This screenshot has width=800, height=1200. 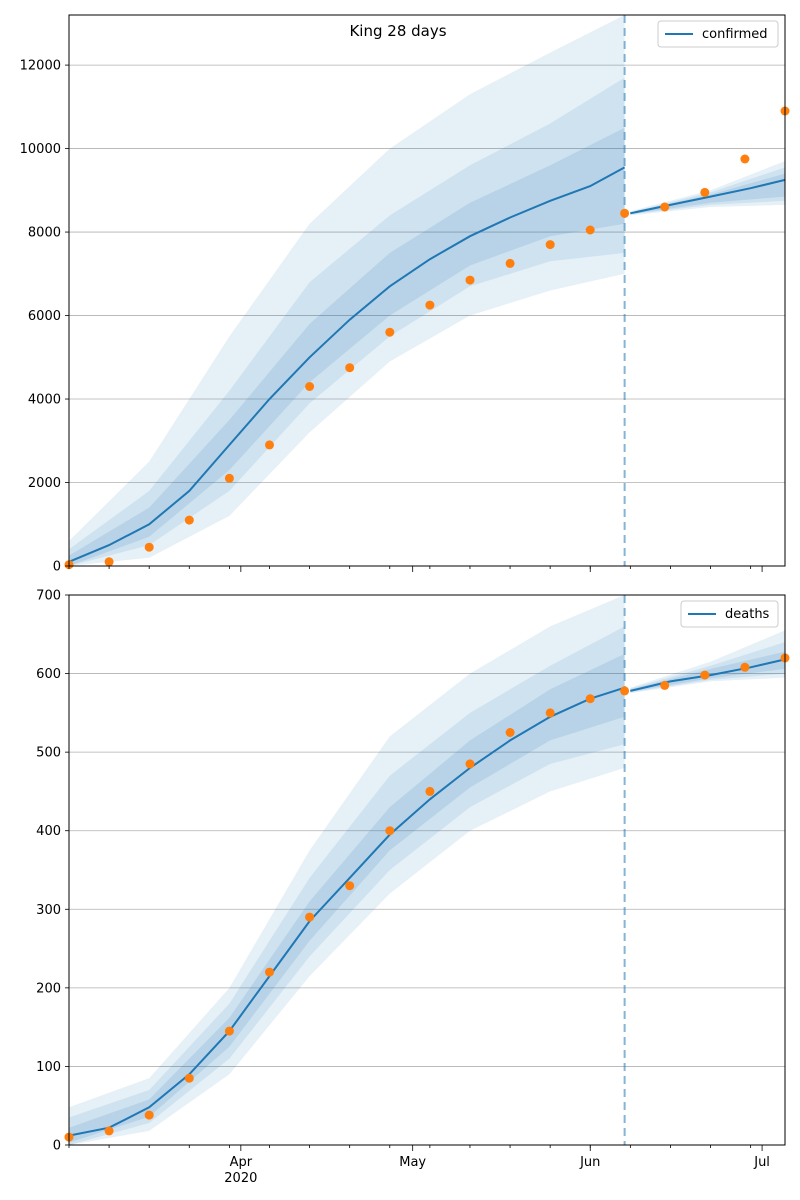 I want to click on x-tick-label: Apr, so click(x=241, y=1162).